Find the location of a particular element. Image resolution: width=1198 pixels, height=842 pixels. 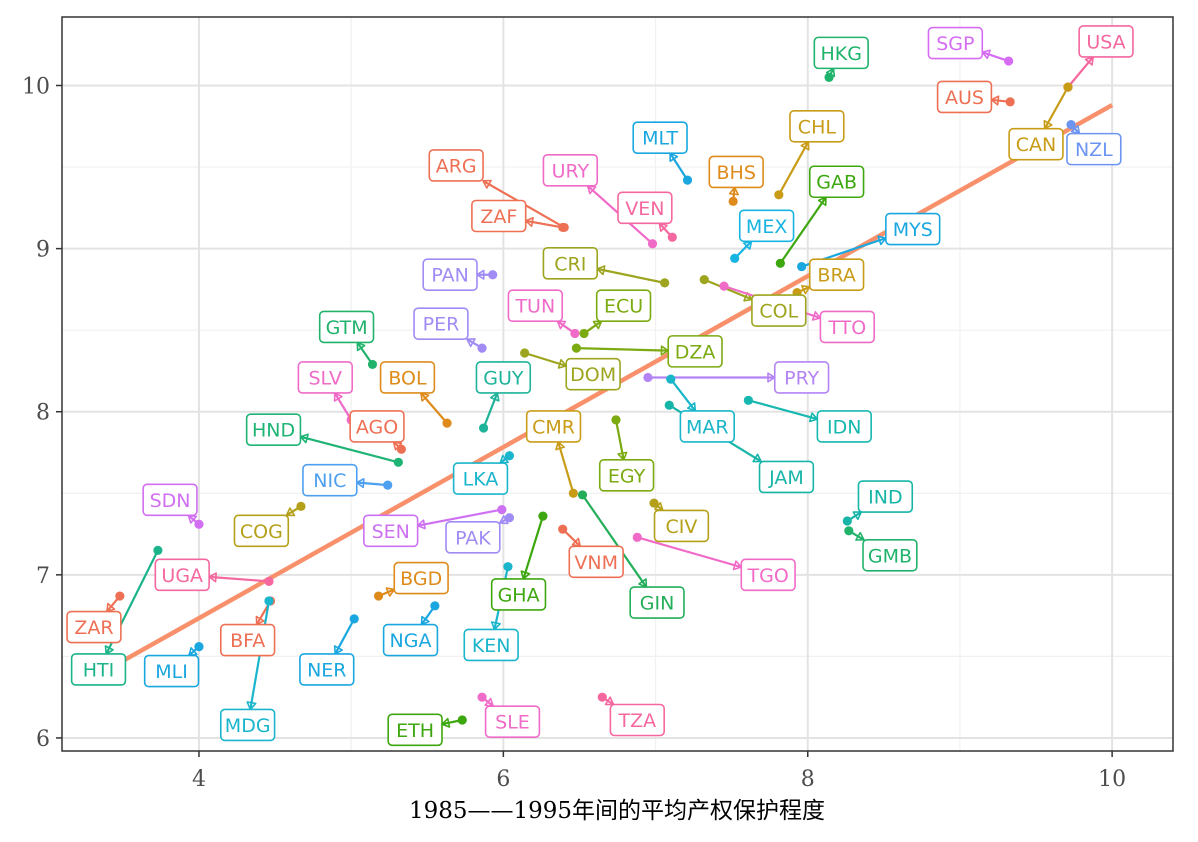

label-text: PER is located at coordinates (441, 325).